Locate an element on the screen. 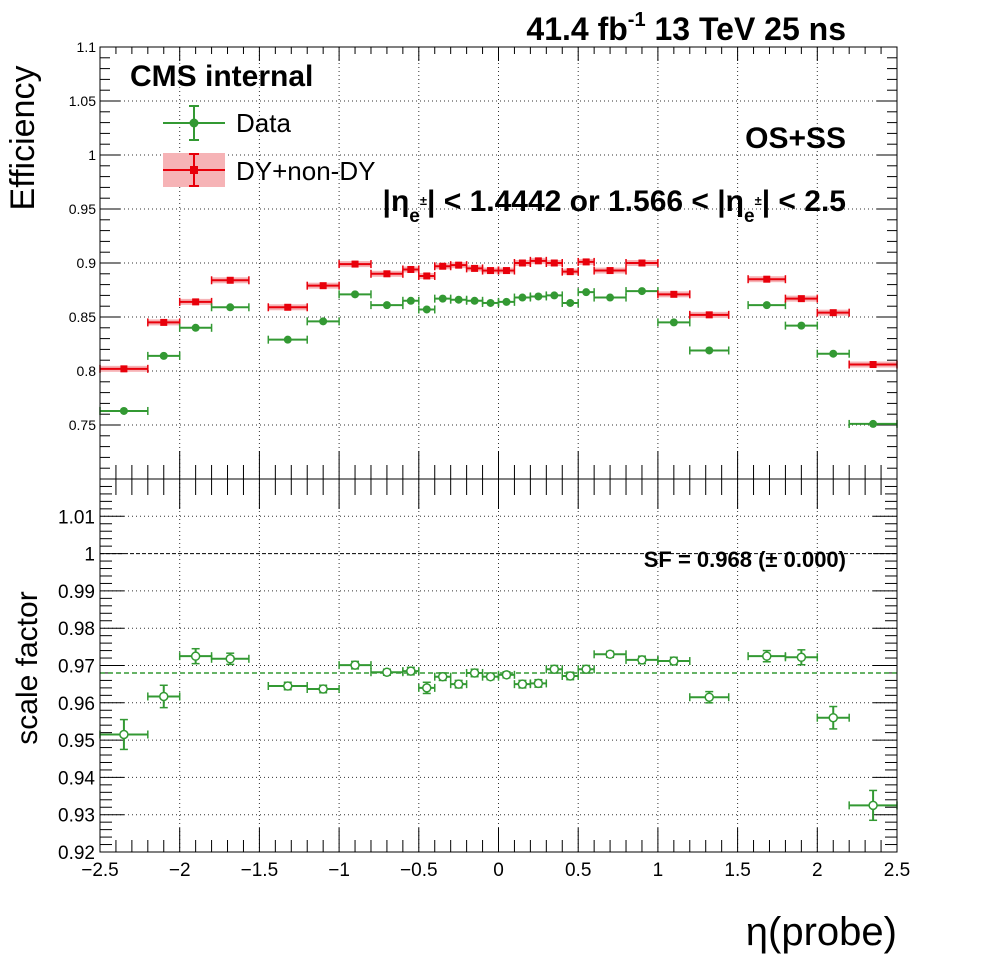 This screenshot has height=972, width=996. x-tick-label: −1.5 is located at coordinates (260, 870).